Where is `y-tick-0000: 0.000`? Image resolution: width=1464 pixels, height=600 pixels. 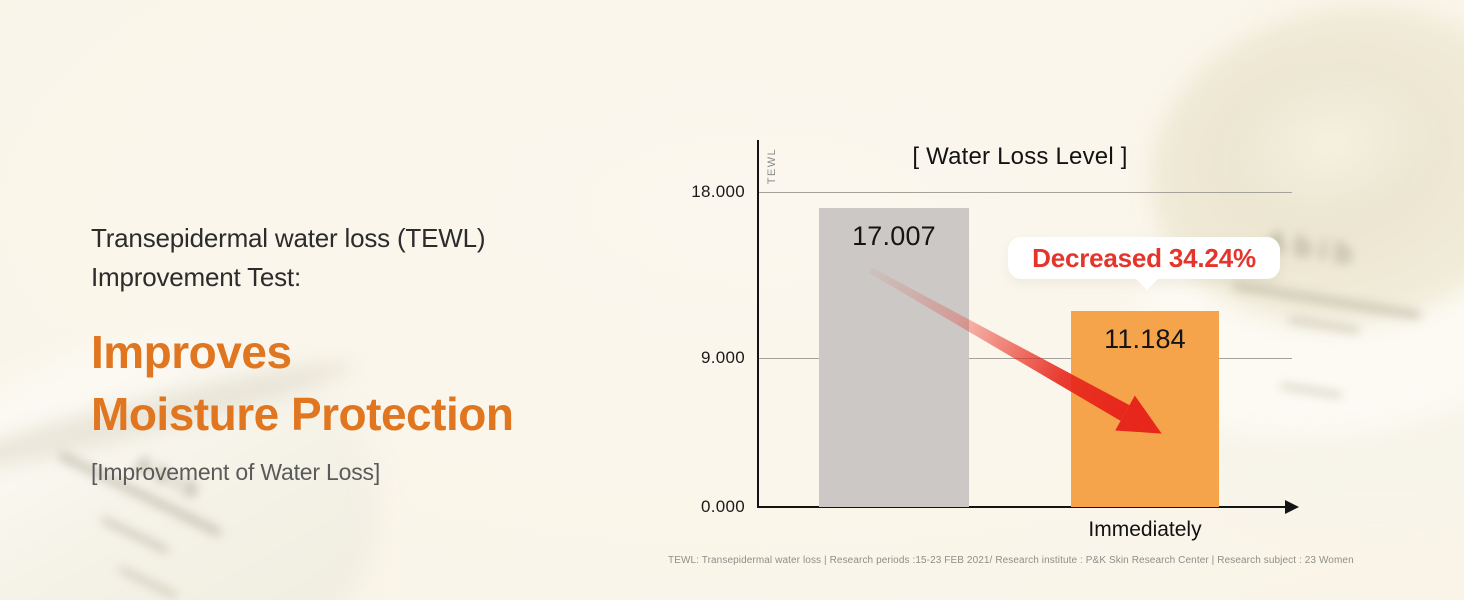 y-tick-0000: 0.000 is located at coordinates (722, 506).